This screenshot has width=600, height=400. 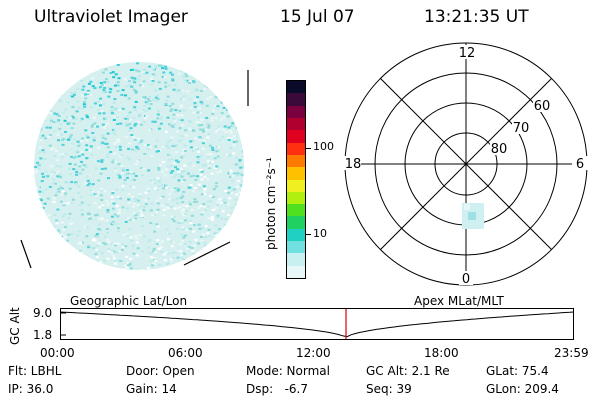 I want to click on info-filter: Flt: LBHL, so click(x=35, y=371).